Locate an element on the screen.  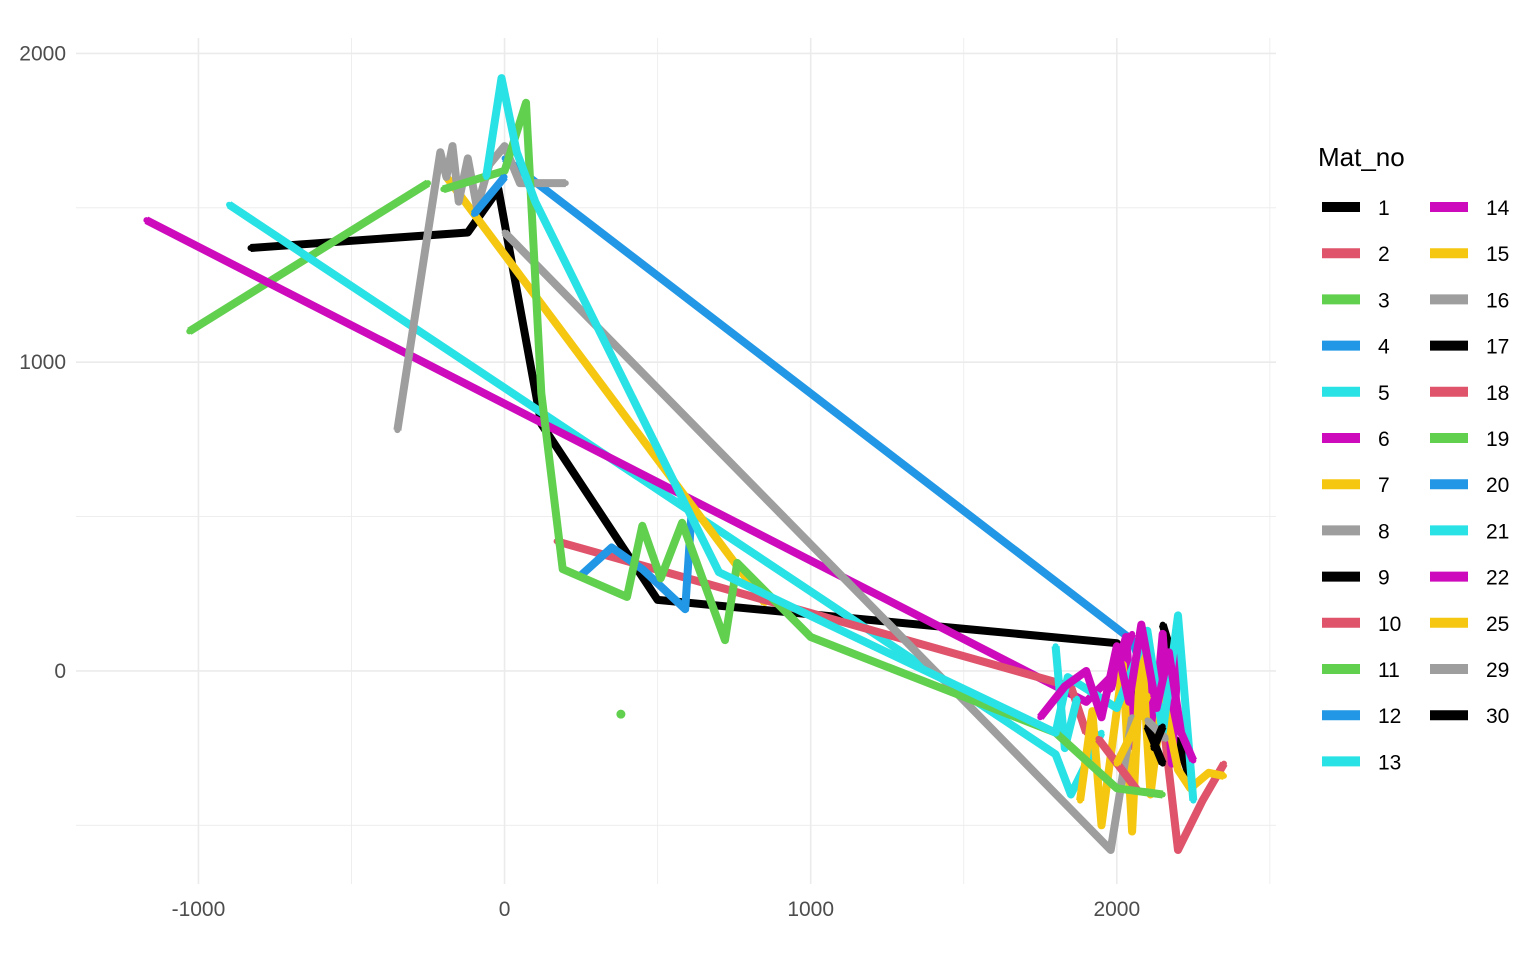
legend-label-16: 16 is located at coordinates (1497, 300).